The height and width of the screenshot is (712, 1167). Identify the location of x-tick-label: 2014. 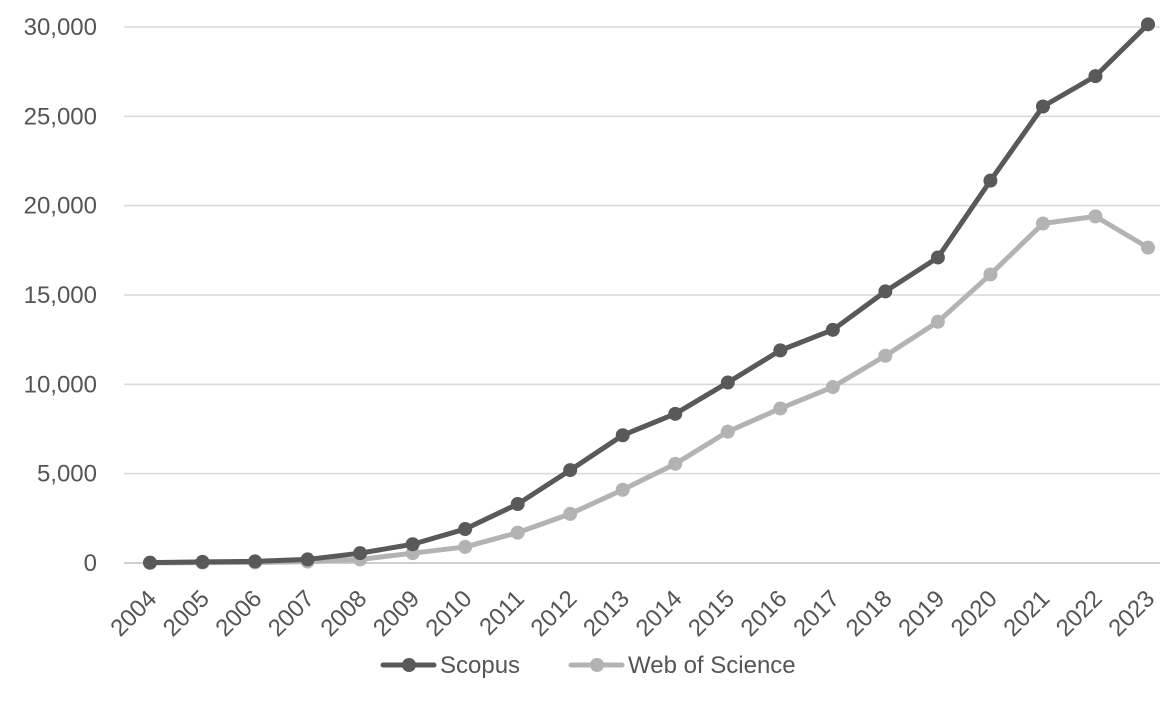
(659, 613).